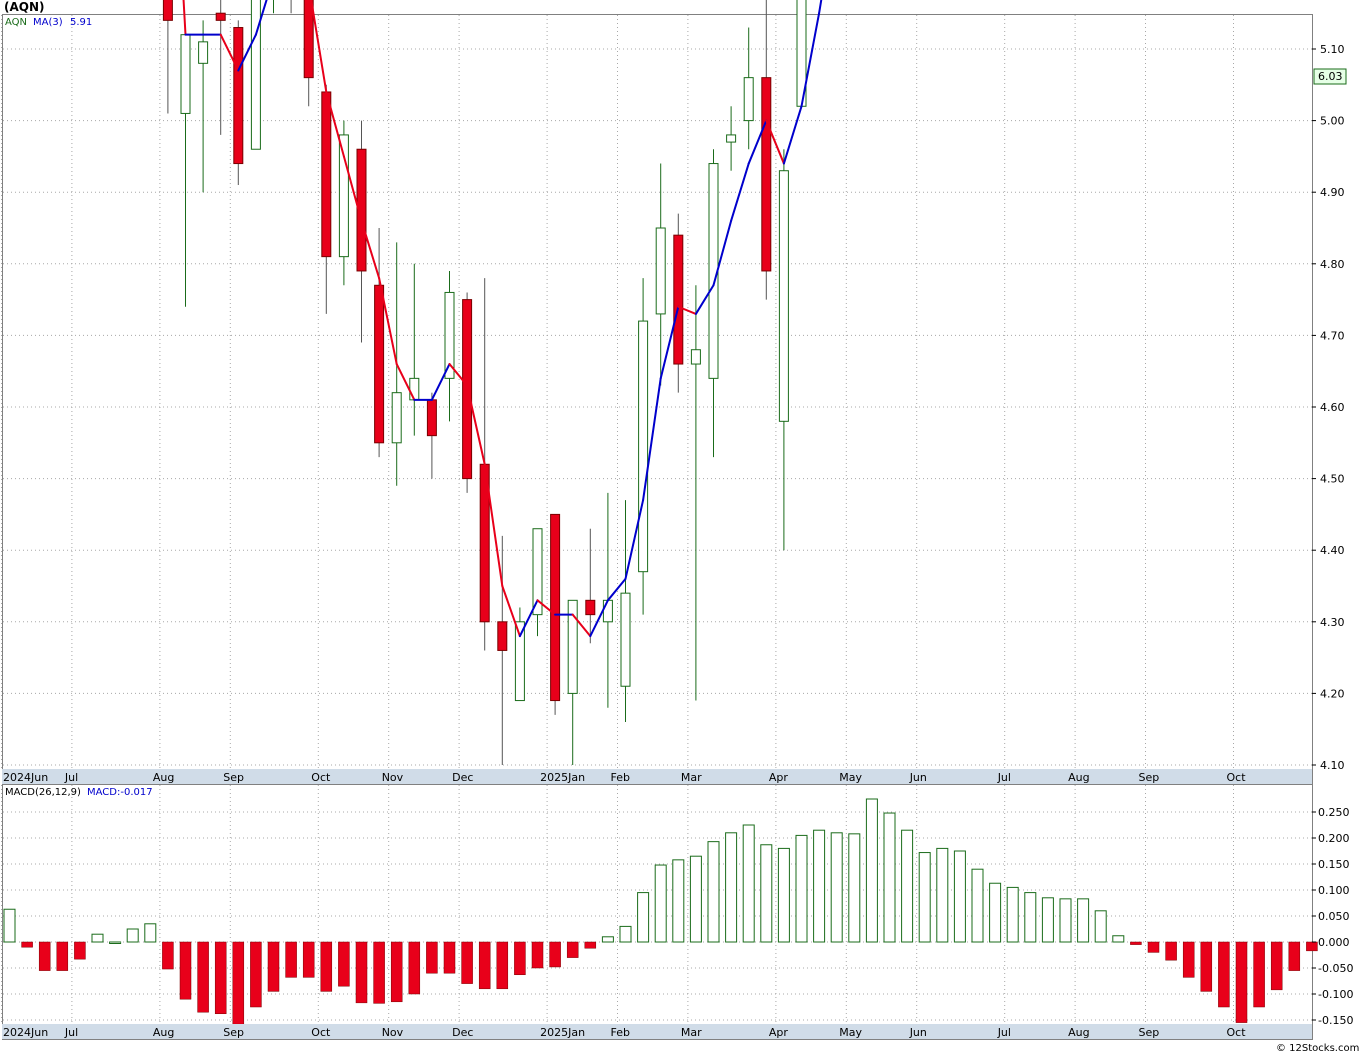 This screenshot has width=1360, height=1056. What do you see at coordinates (24, 7) in the screenshot?
I see `chart-title: (AQN)` at bounding box center [24, 7].